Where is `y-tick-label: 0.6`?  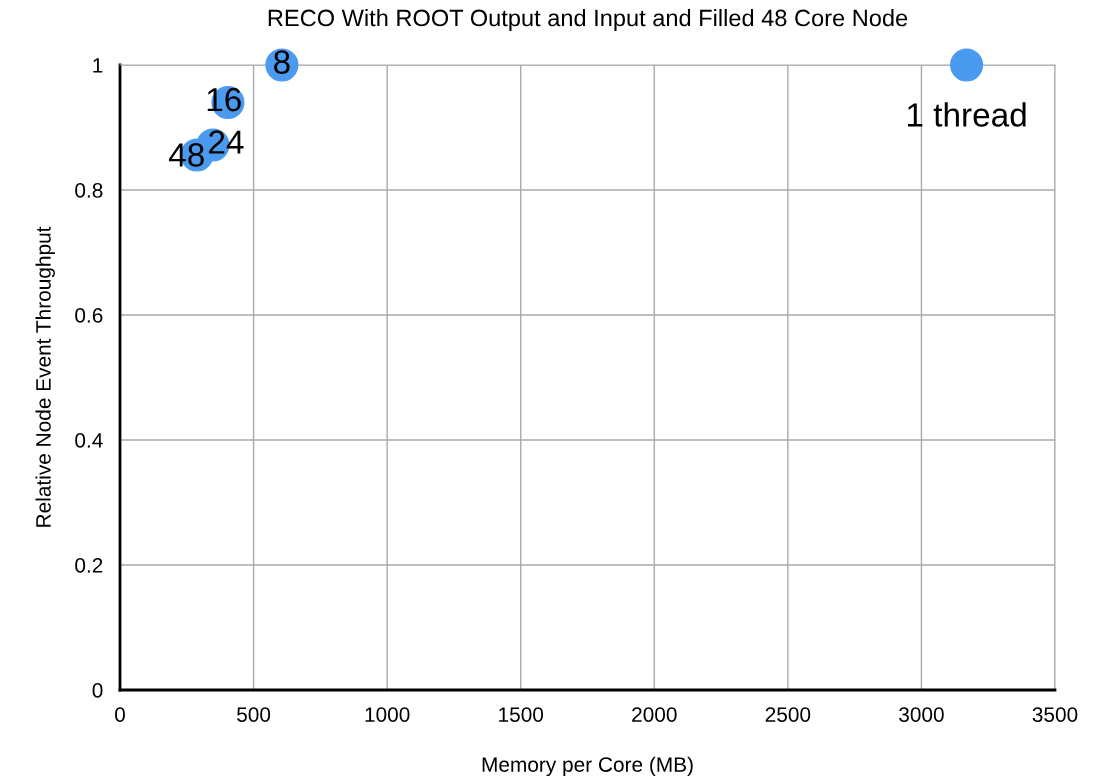
y-tick-label: 0.6 is located at coordinates (89, 315).